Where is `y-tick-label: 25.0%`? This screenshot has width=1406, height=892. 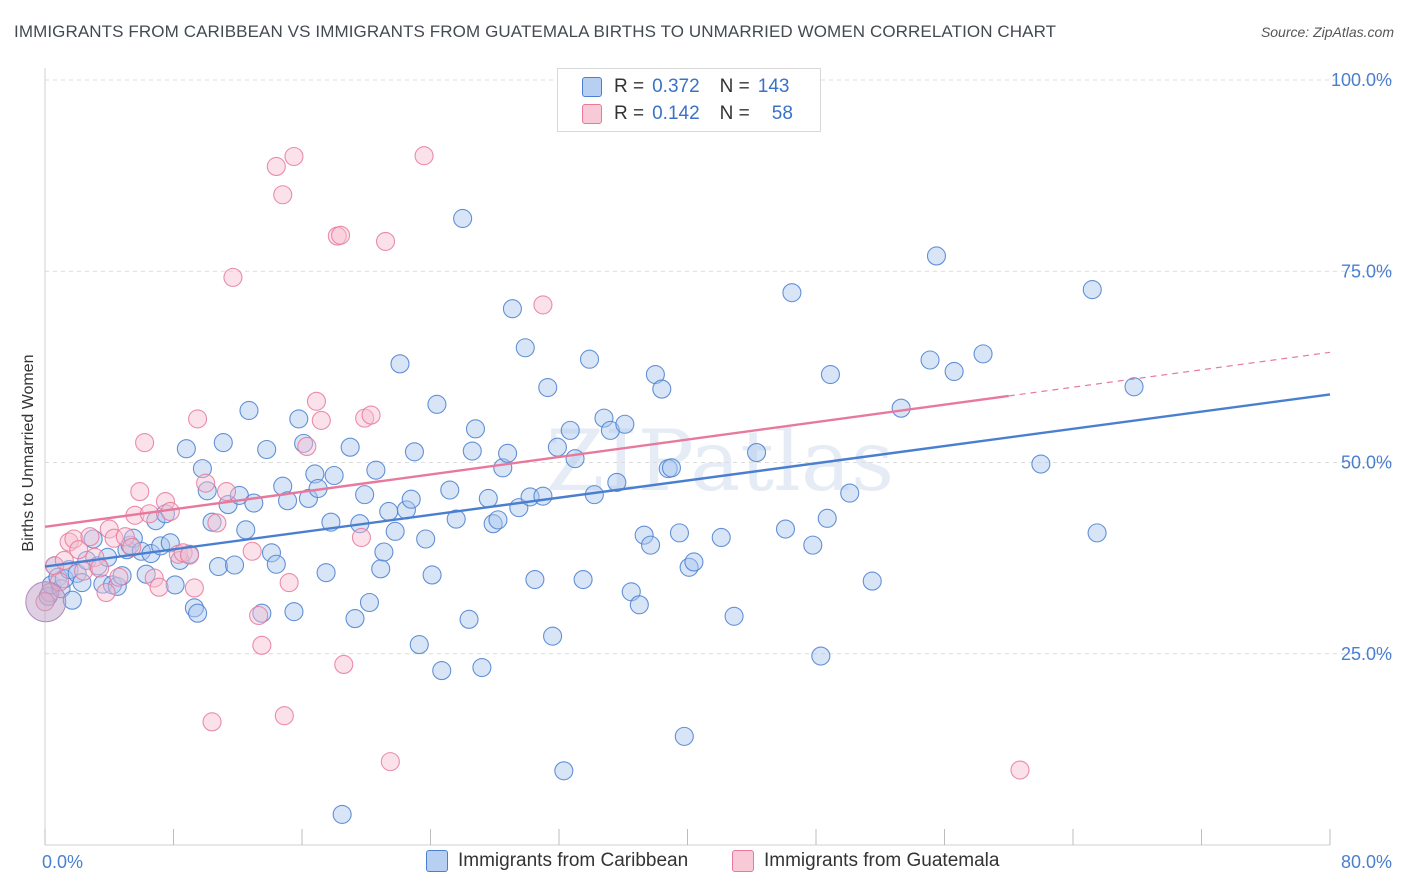 y-tick-label: 25.0% is located at coordinates (1366, 654).